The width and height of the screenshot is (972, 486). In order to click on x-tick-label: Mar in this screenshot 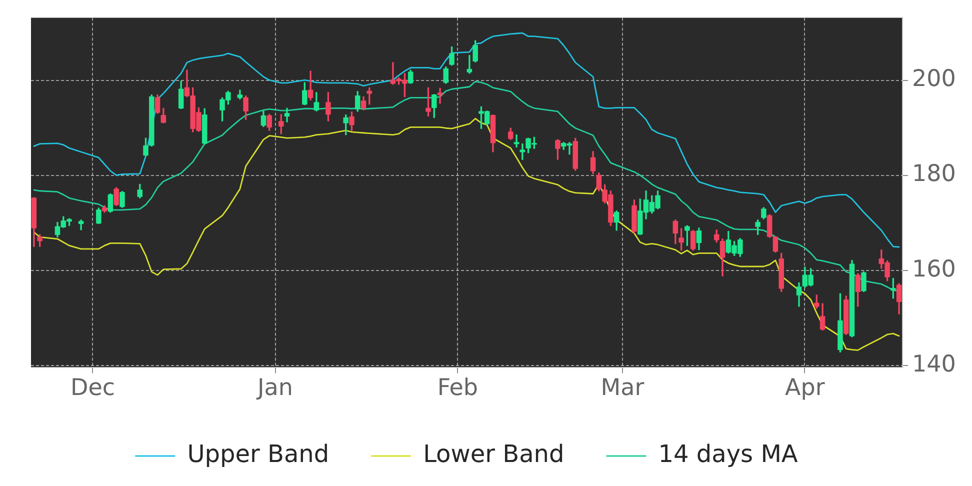, I will do `click(622, 388)`.